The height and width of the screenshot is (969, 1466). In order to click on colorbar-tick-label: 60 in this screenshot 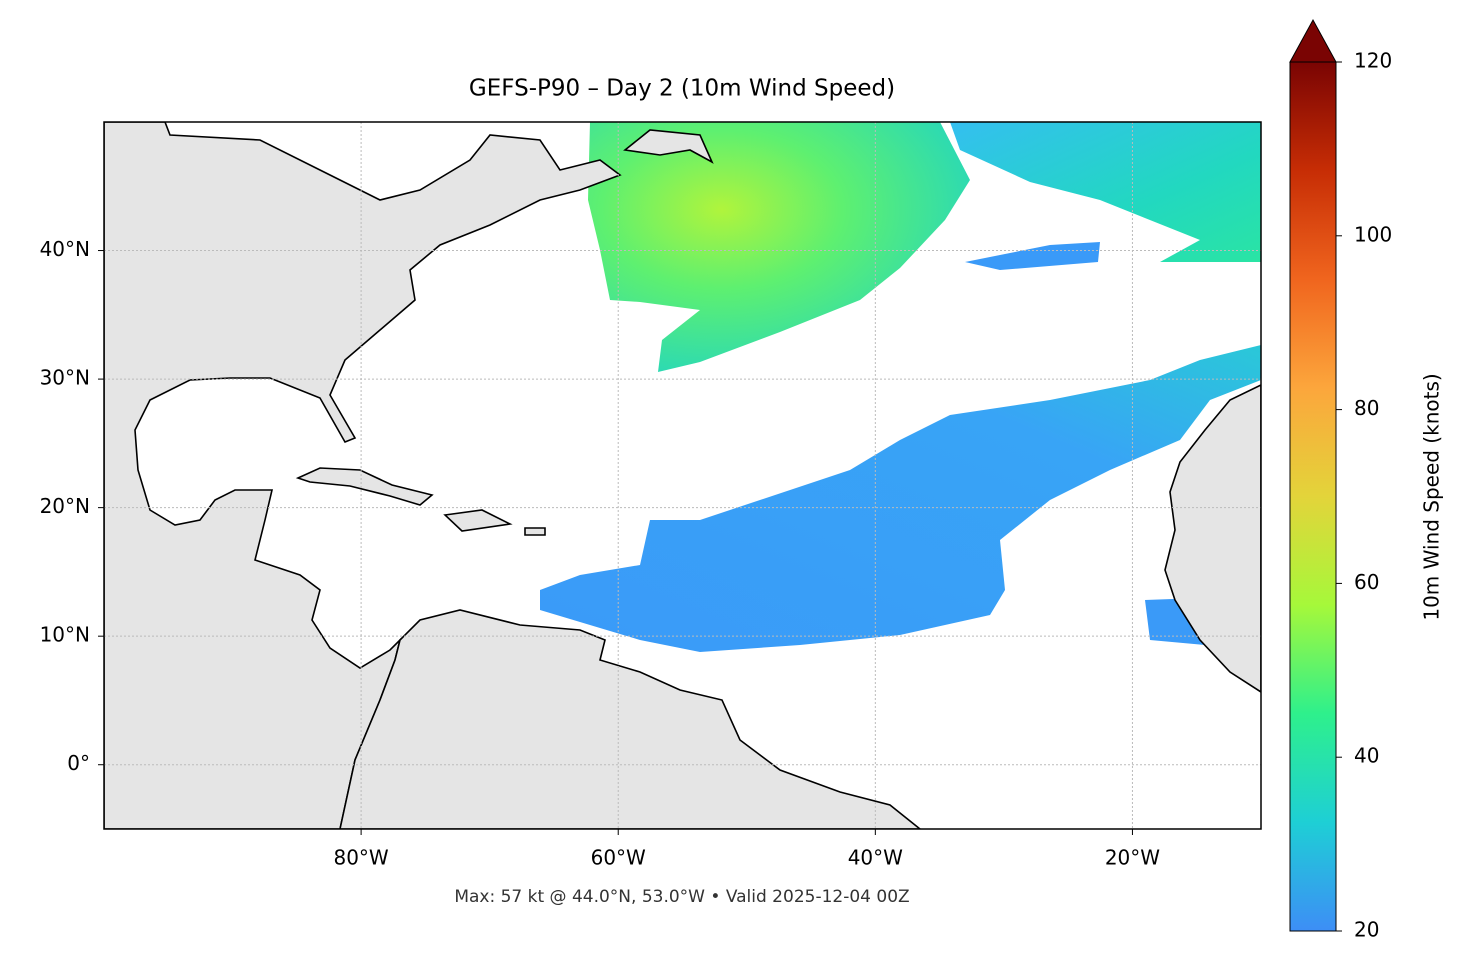, I will do `click(1366, 582)`.